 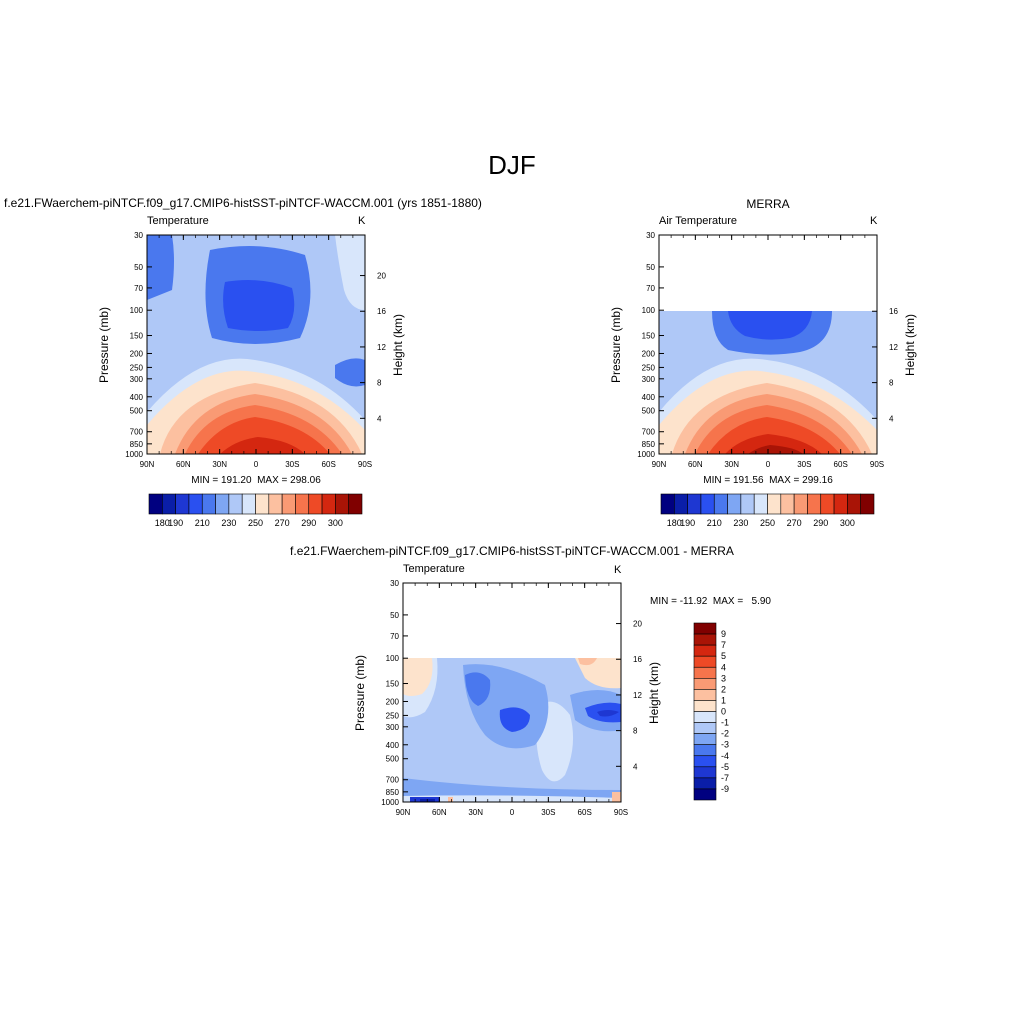 I want to click on panel1-right-label: K, so click(x=362, y=221).